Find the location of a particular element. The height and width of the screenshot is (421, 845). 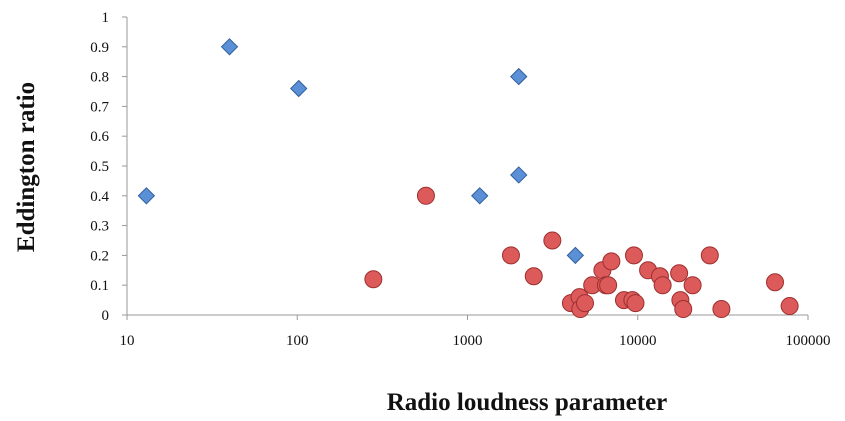

x-tick-label: 10 is located at coordinates (127, 341).